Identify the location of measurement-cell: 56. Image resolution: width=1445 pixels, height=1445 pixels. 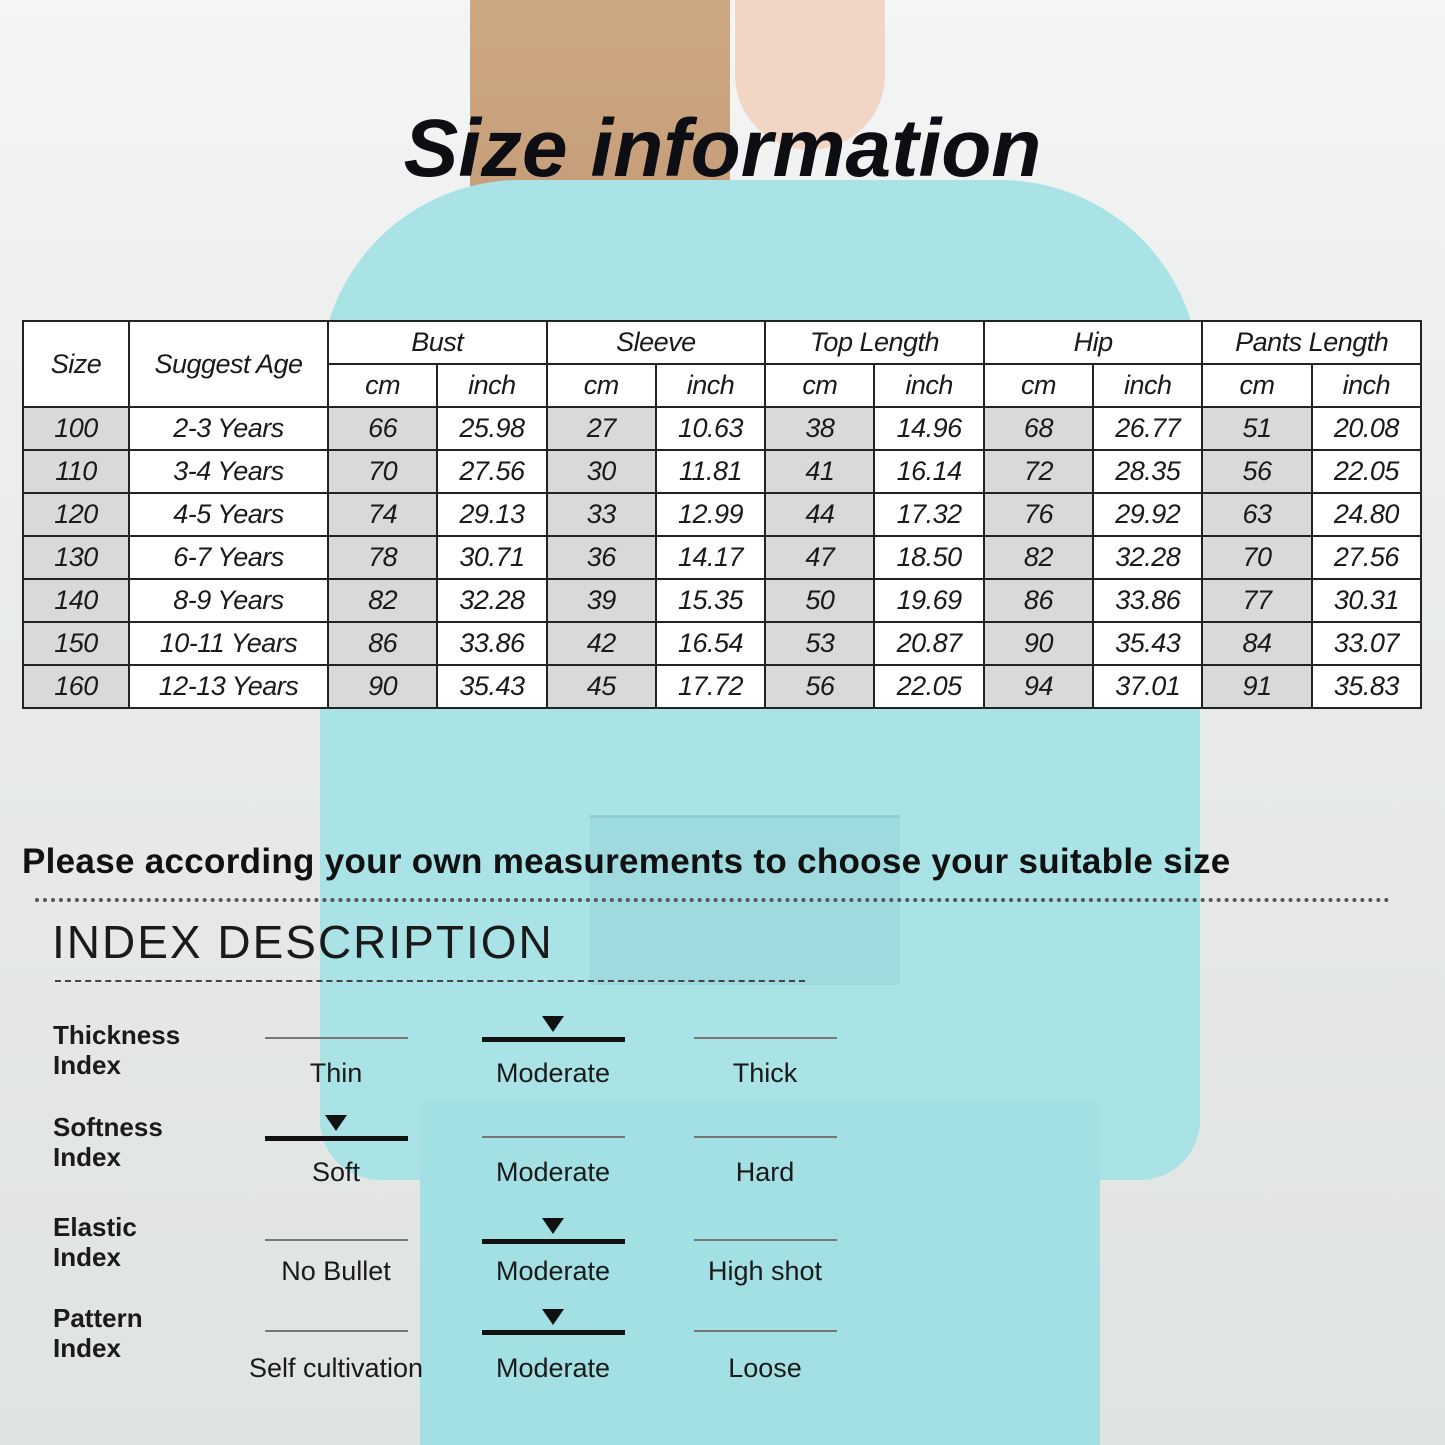
(1257, 471).